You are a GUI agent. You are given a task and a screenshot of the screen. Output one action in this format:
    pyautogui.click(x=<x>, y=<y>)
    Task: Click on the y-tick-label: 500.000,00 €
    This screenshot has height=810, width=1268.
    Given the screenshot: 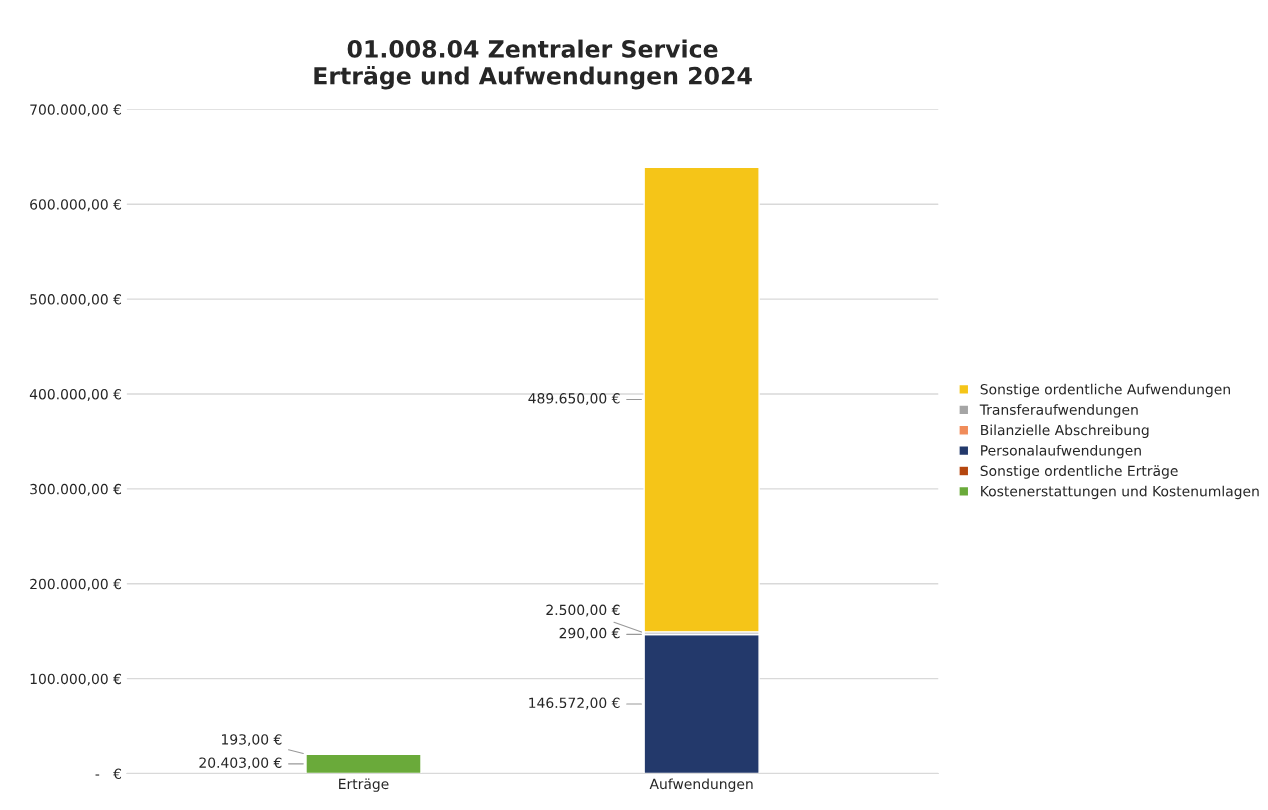 What is the action you would take?
    pyautogui.click(x=76, y=300)
    